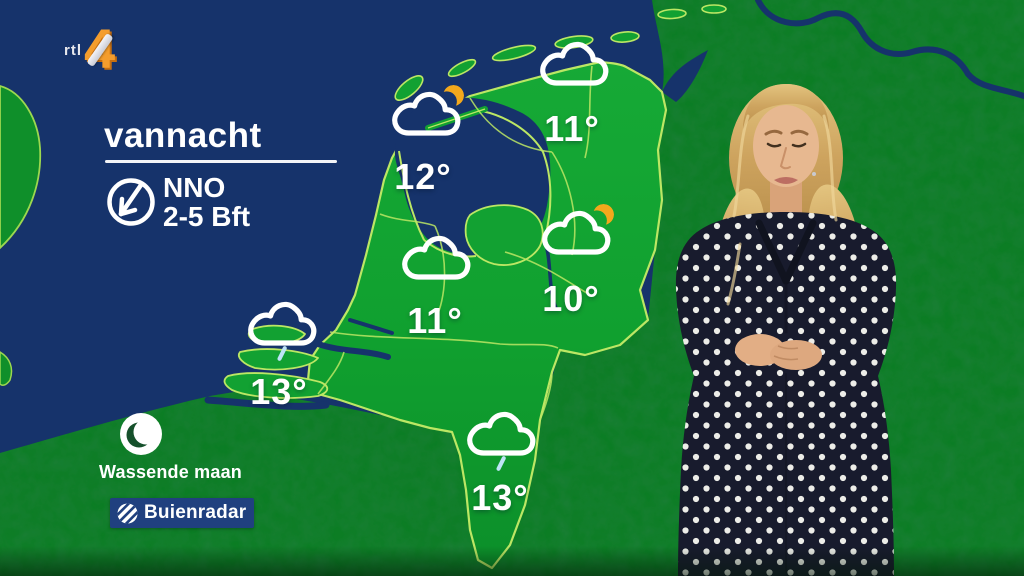 The width and height of the screenshot is (1024, 576). Describe the element at coordinates (423, 176) in the screenshot. I see `temperature-noord-holland: 12°` at that location.